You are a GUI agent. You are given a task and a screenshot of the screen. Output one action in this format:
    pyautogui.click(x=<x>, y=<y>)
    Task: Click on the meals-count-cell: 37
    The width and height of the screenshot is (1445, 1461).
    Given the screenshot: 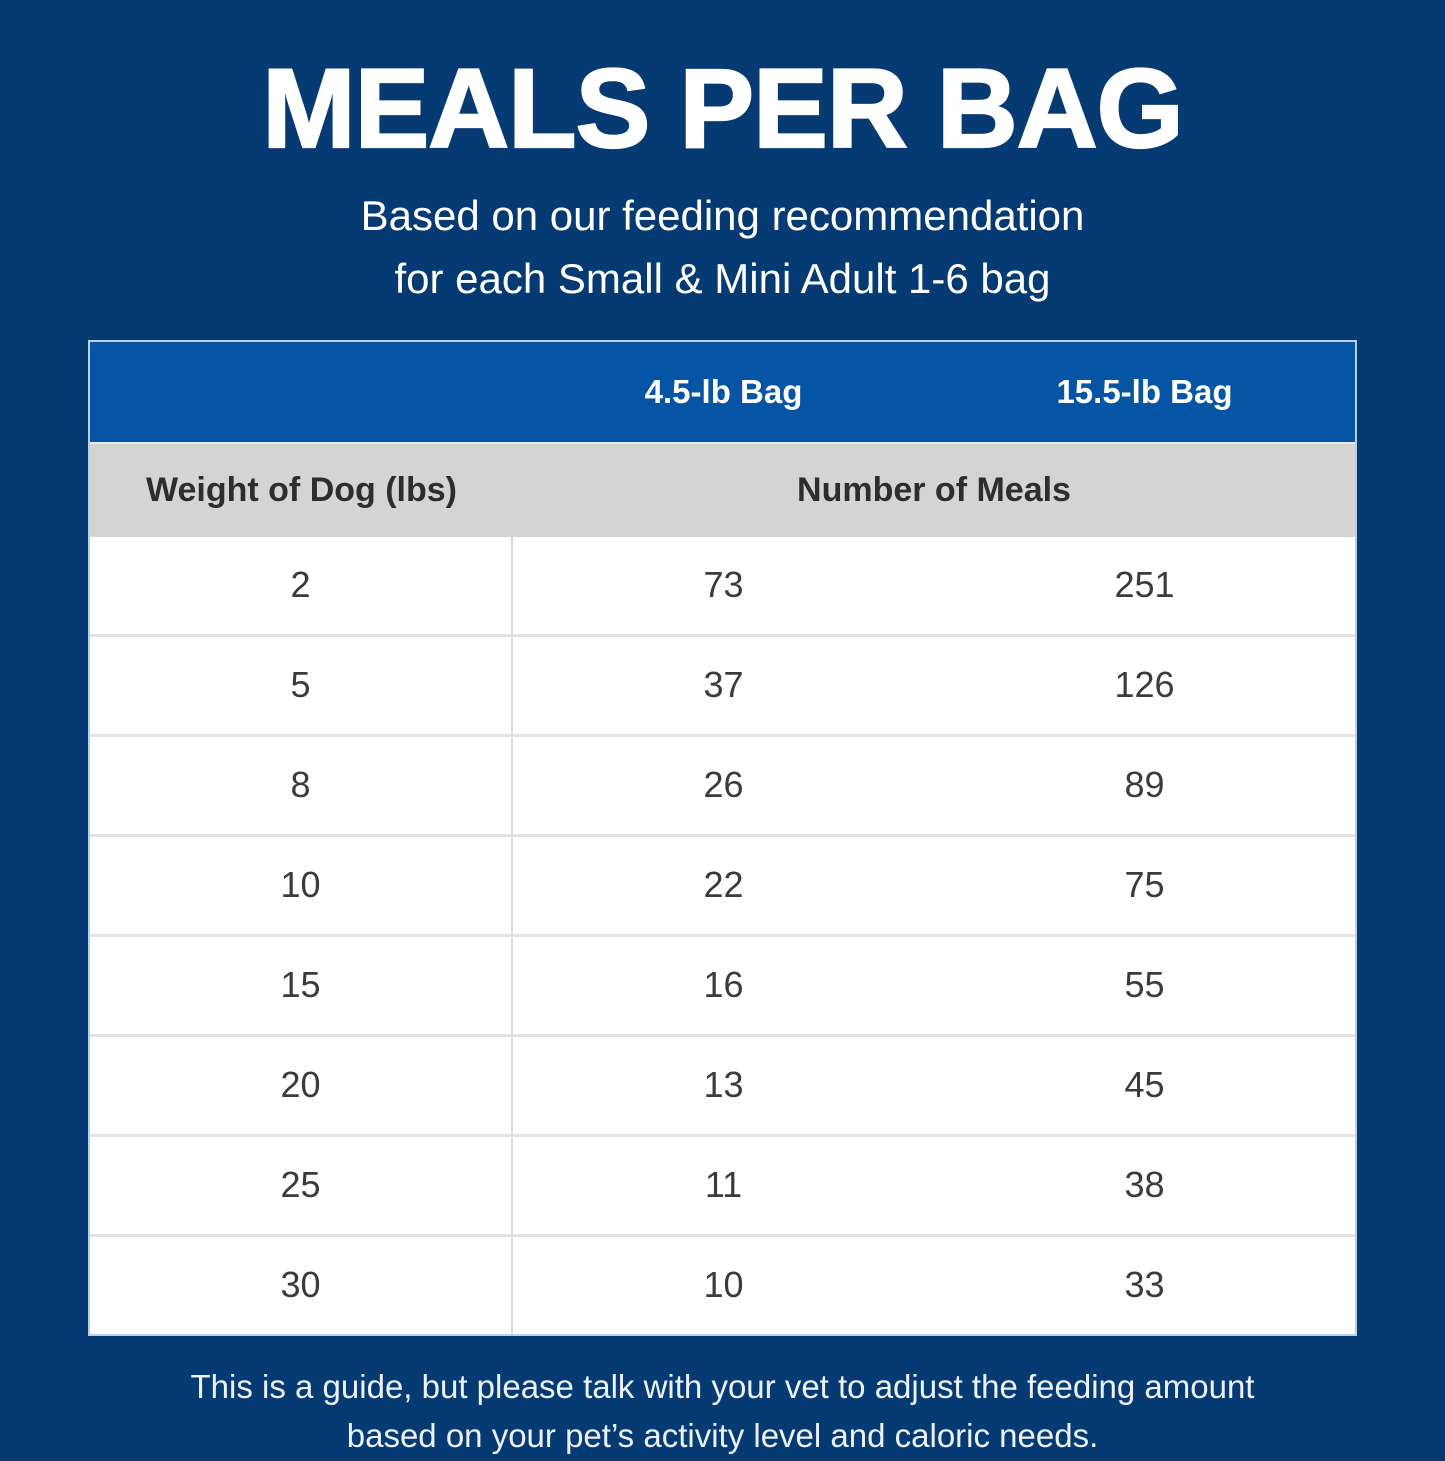 What is the action you would take?
    pyautogui.click(x=723, y=685)
    